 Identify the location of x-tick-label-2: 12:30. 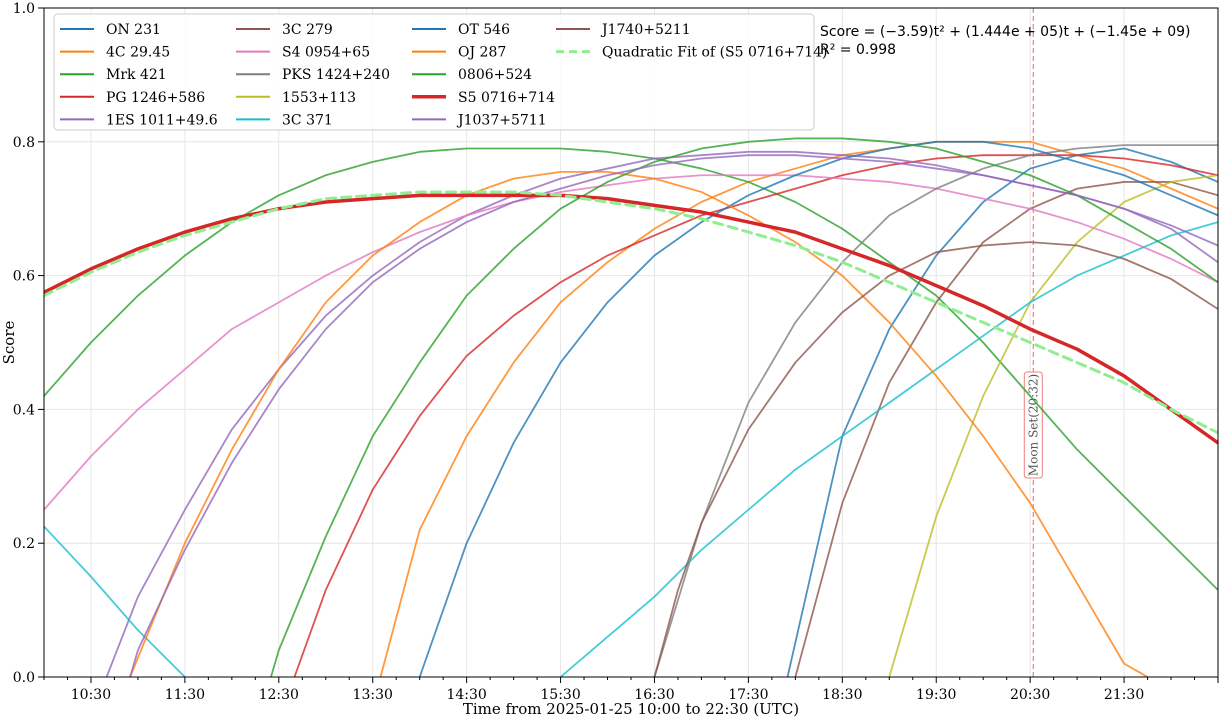
(279, 695).